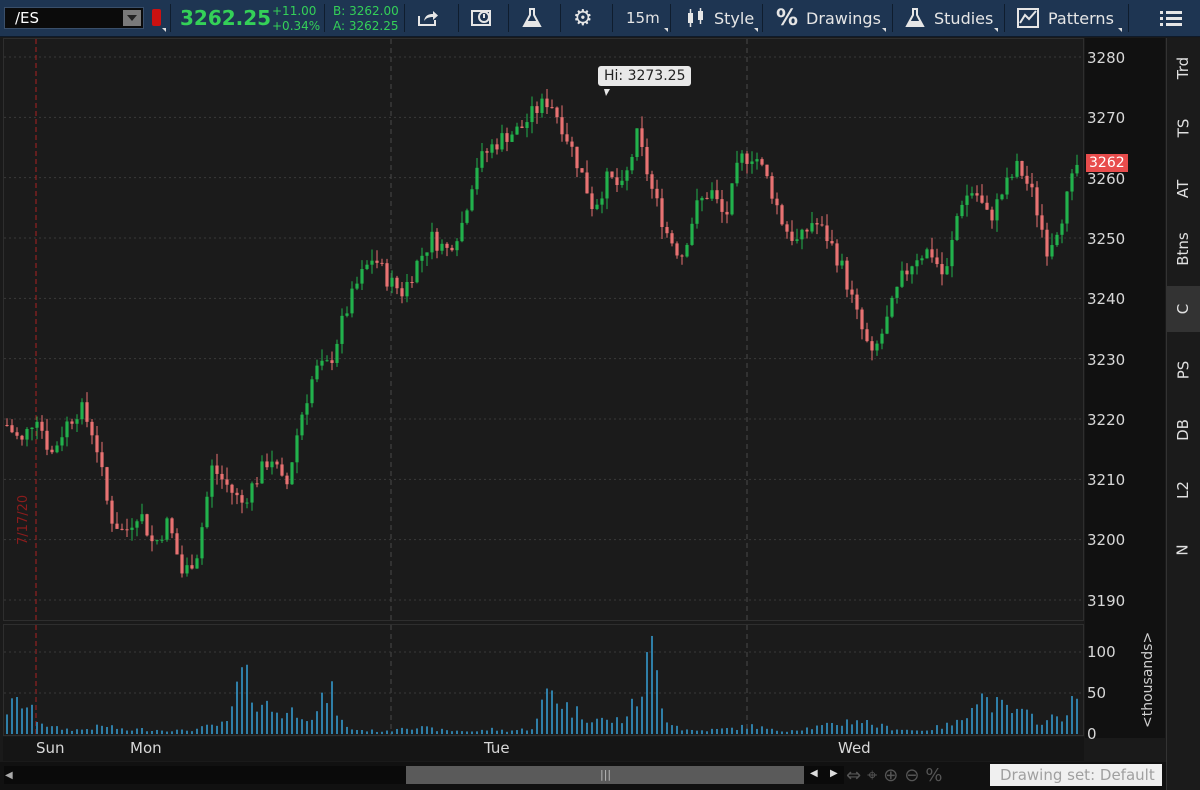 Image resolution: width=1200 pixels, height=790 pixels. What do you see at coordinates (695, 17) in the screenshot?
I see `candlestick-icon` at bounding box center [695, 17].